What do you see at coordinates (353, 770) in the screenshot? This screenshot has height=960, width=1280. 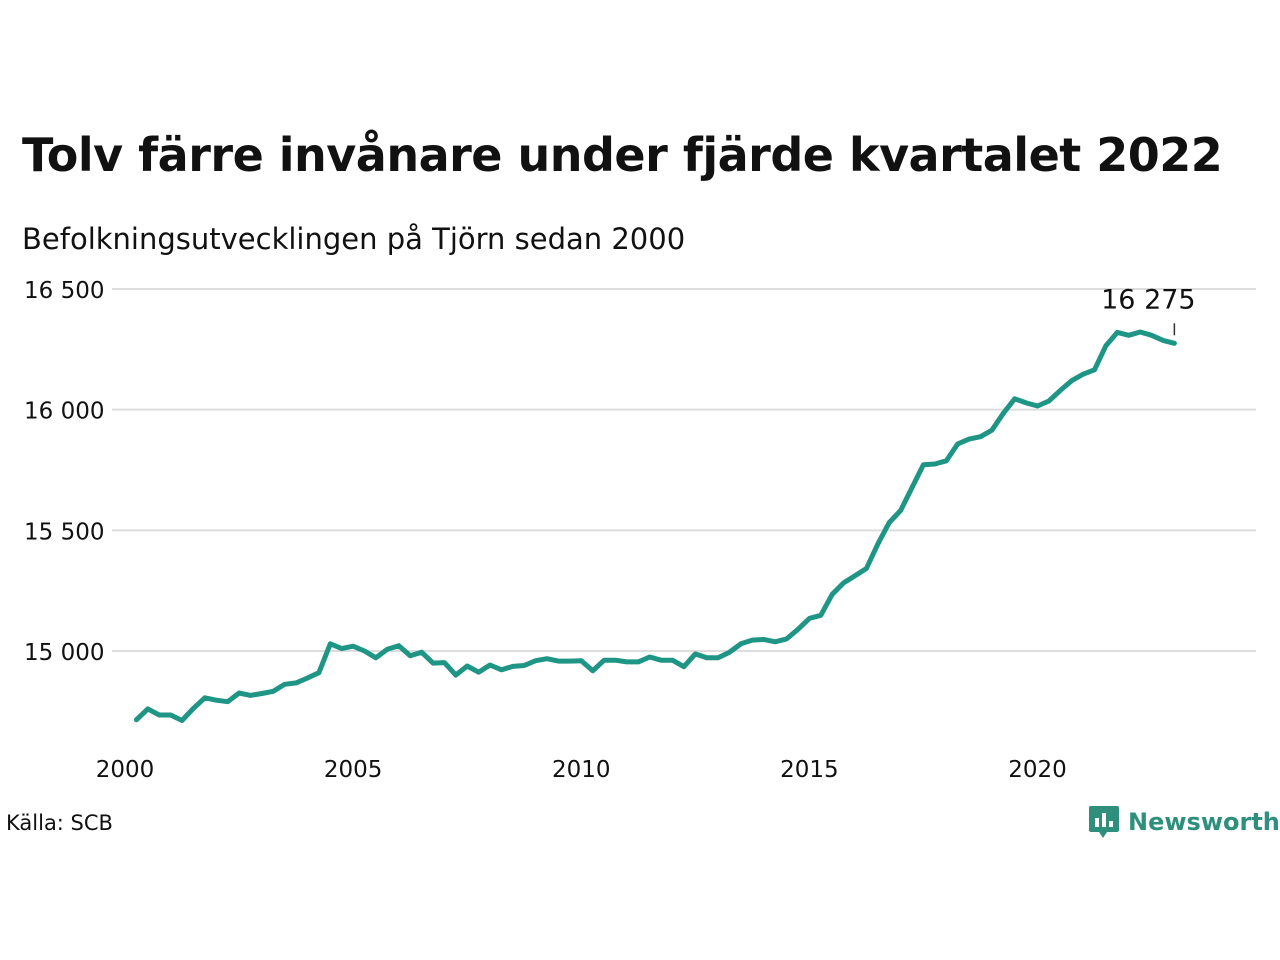 I see `x-tick-label: 2005` at bounding box center [353, 770].